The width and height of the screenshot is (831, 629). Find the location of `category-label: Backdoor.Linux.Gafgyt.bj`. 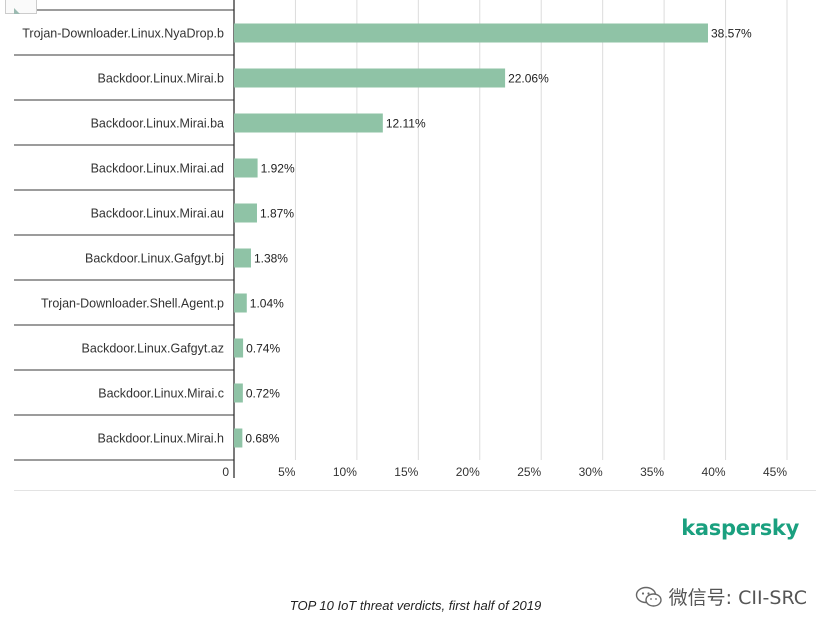

category-label: Backdoor.Linux.Gafgyt.bj is located at coordinates (154, 259).